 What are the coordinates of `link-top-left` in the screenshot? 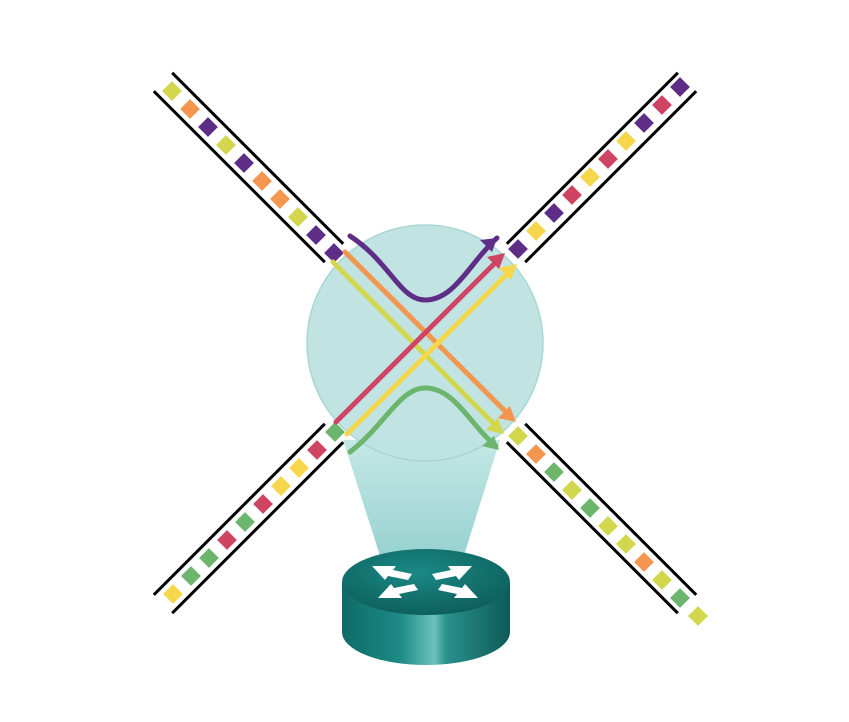 It's located at (248, 167).